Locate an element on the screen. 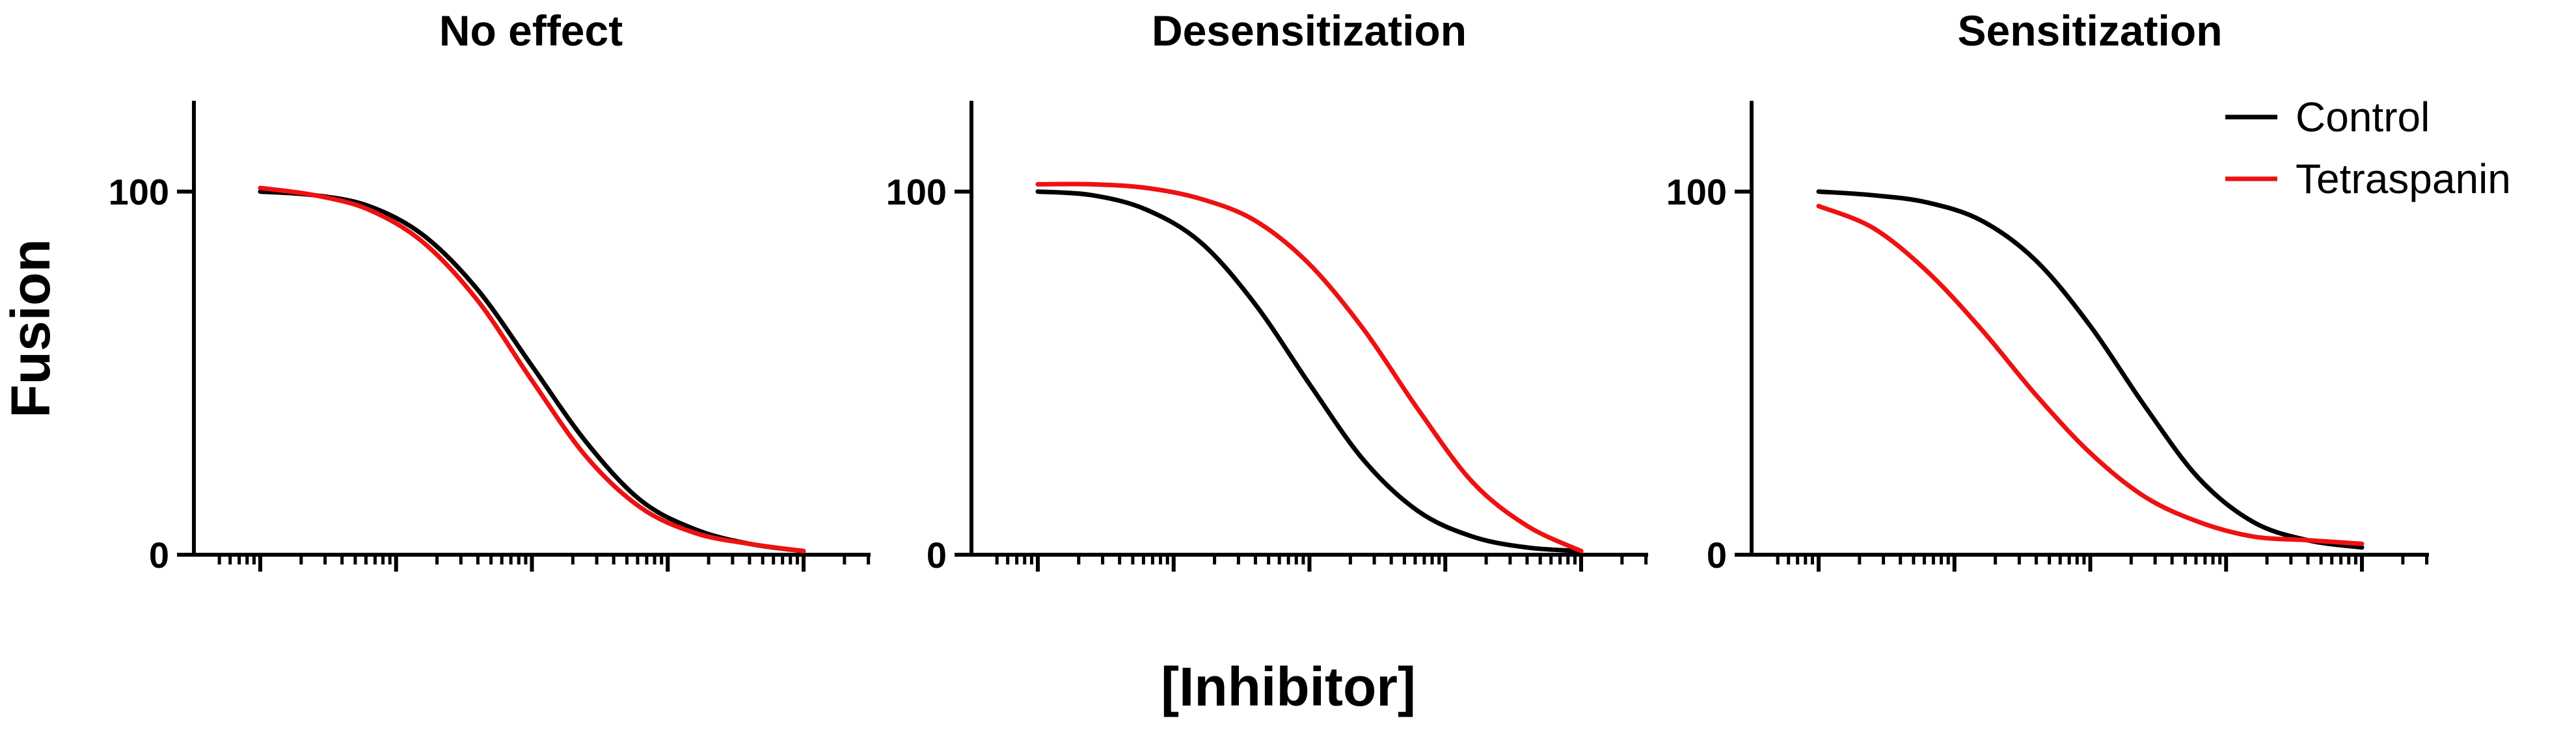  legend-label-control: Control is located at coordinates (2363, 117).